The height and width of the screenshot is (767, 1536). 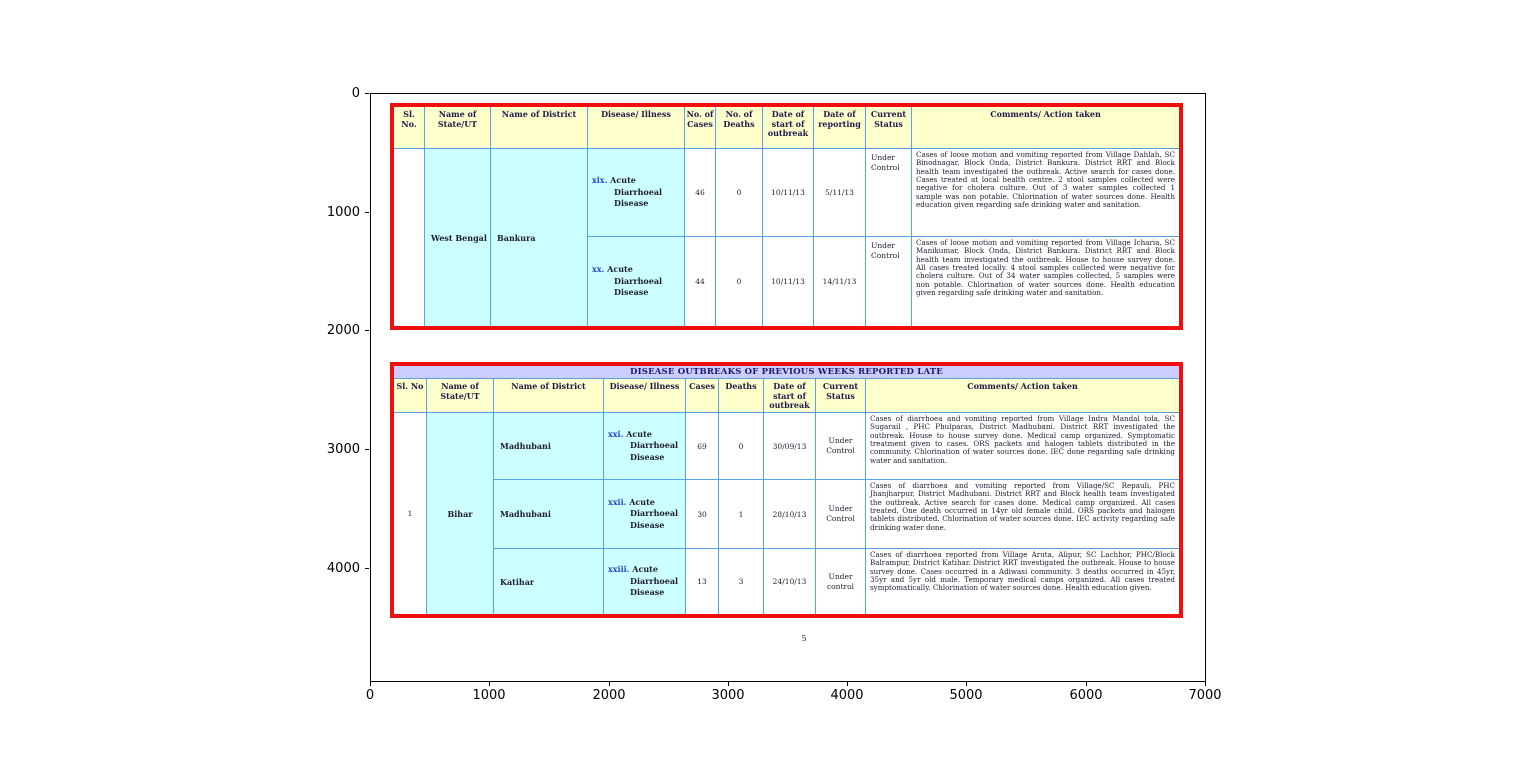 What do you see at coordinates (700, 193) in the screenshot?
I see `cell-cases: 46` at bounding box center [700, 193].